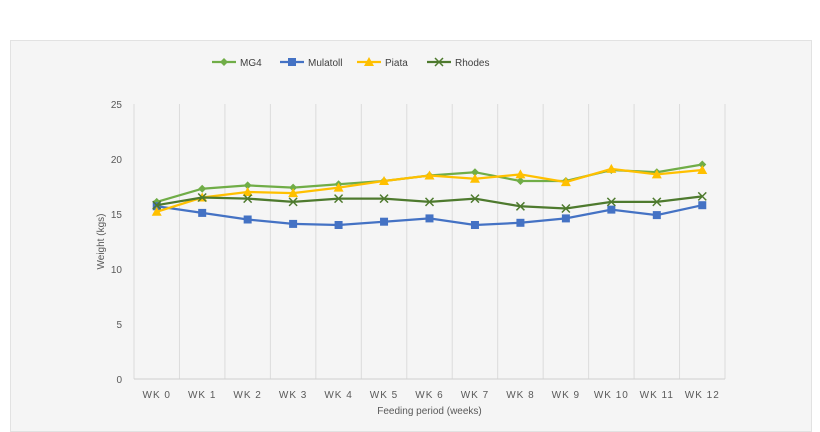  What do you see at coordinates (396, 63) in the screenshot?
I see `legend-label: Piata` at bounding box center [396, 63].